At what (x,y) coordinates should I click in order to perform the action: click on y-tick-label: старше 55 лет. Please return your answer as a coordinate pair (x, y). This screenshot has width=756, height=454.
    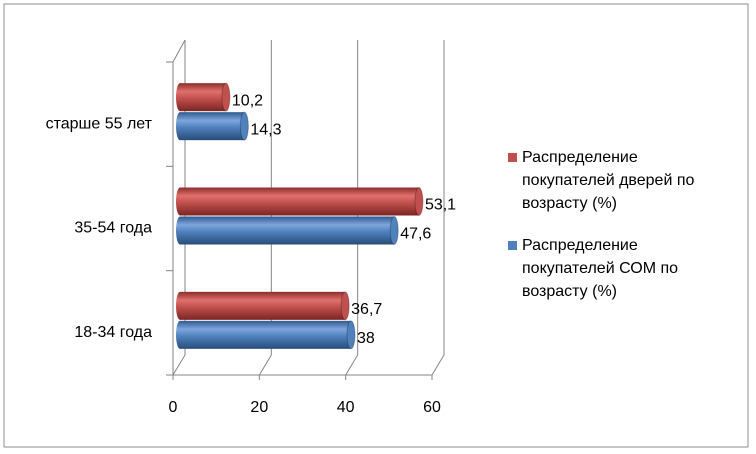
    Looking at the image, I should click on (99, 123).